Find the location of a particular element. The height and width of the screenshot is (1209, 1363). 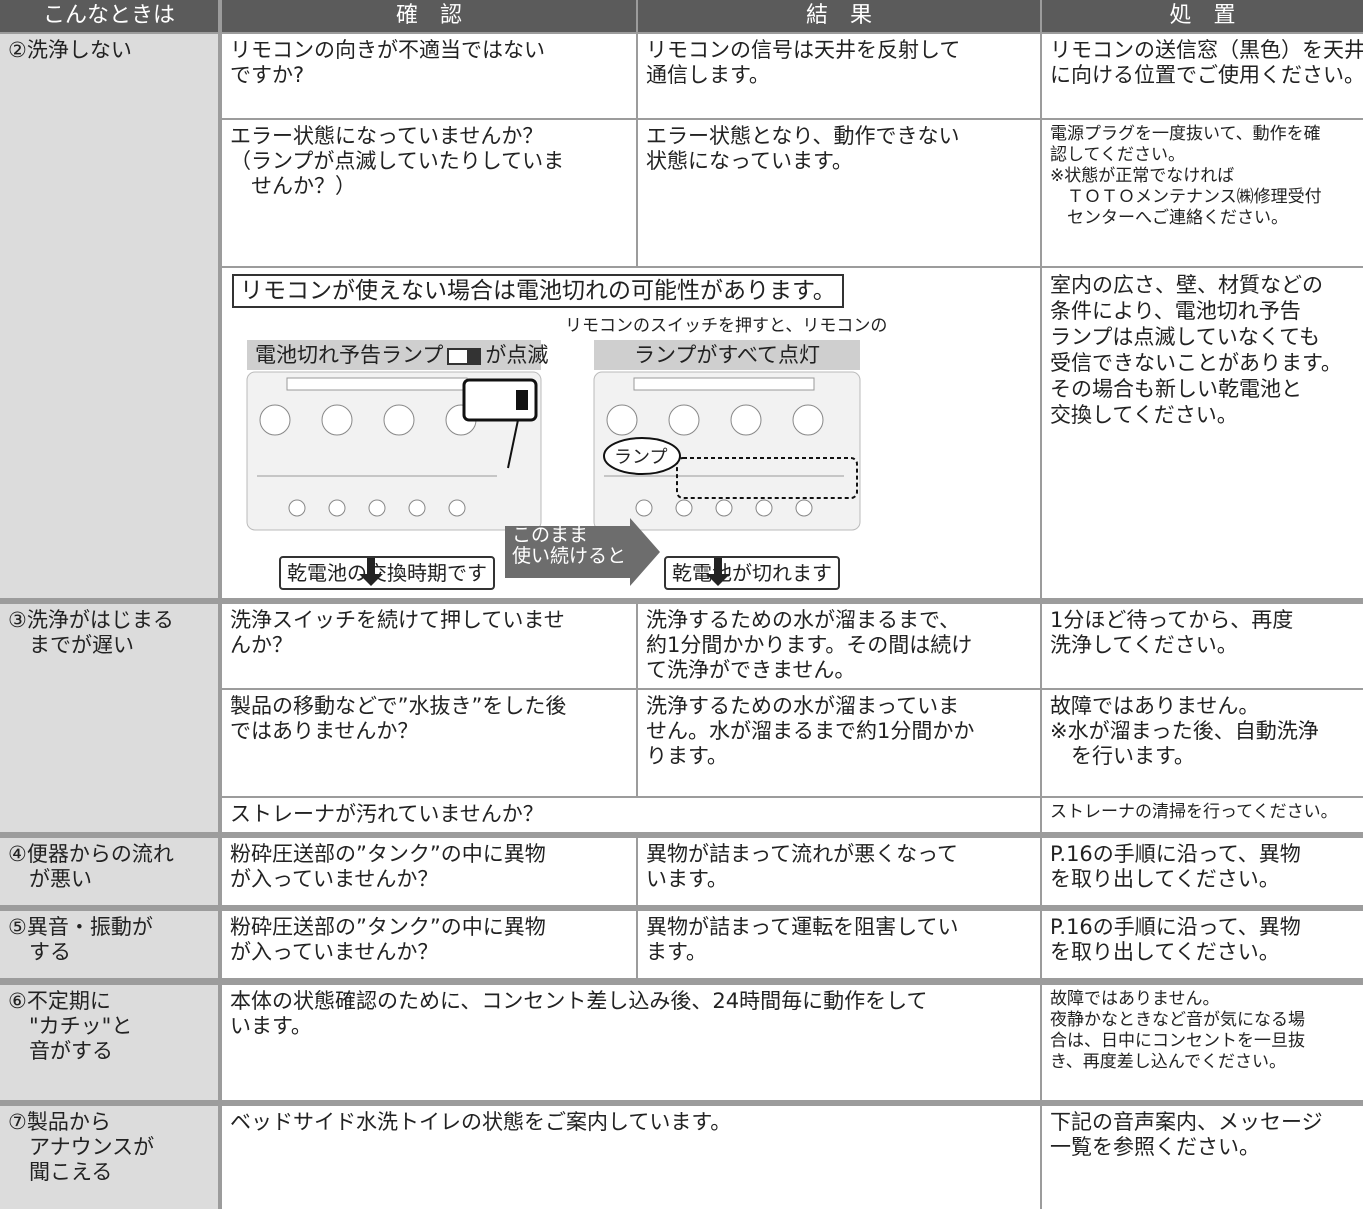

remote-illustrations is located at coordinates (553, 478).